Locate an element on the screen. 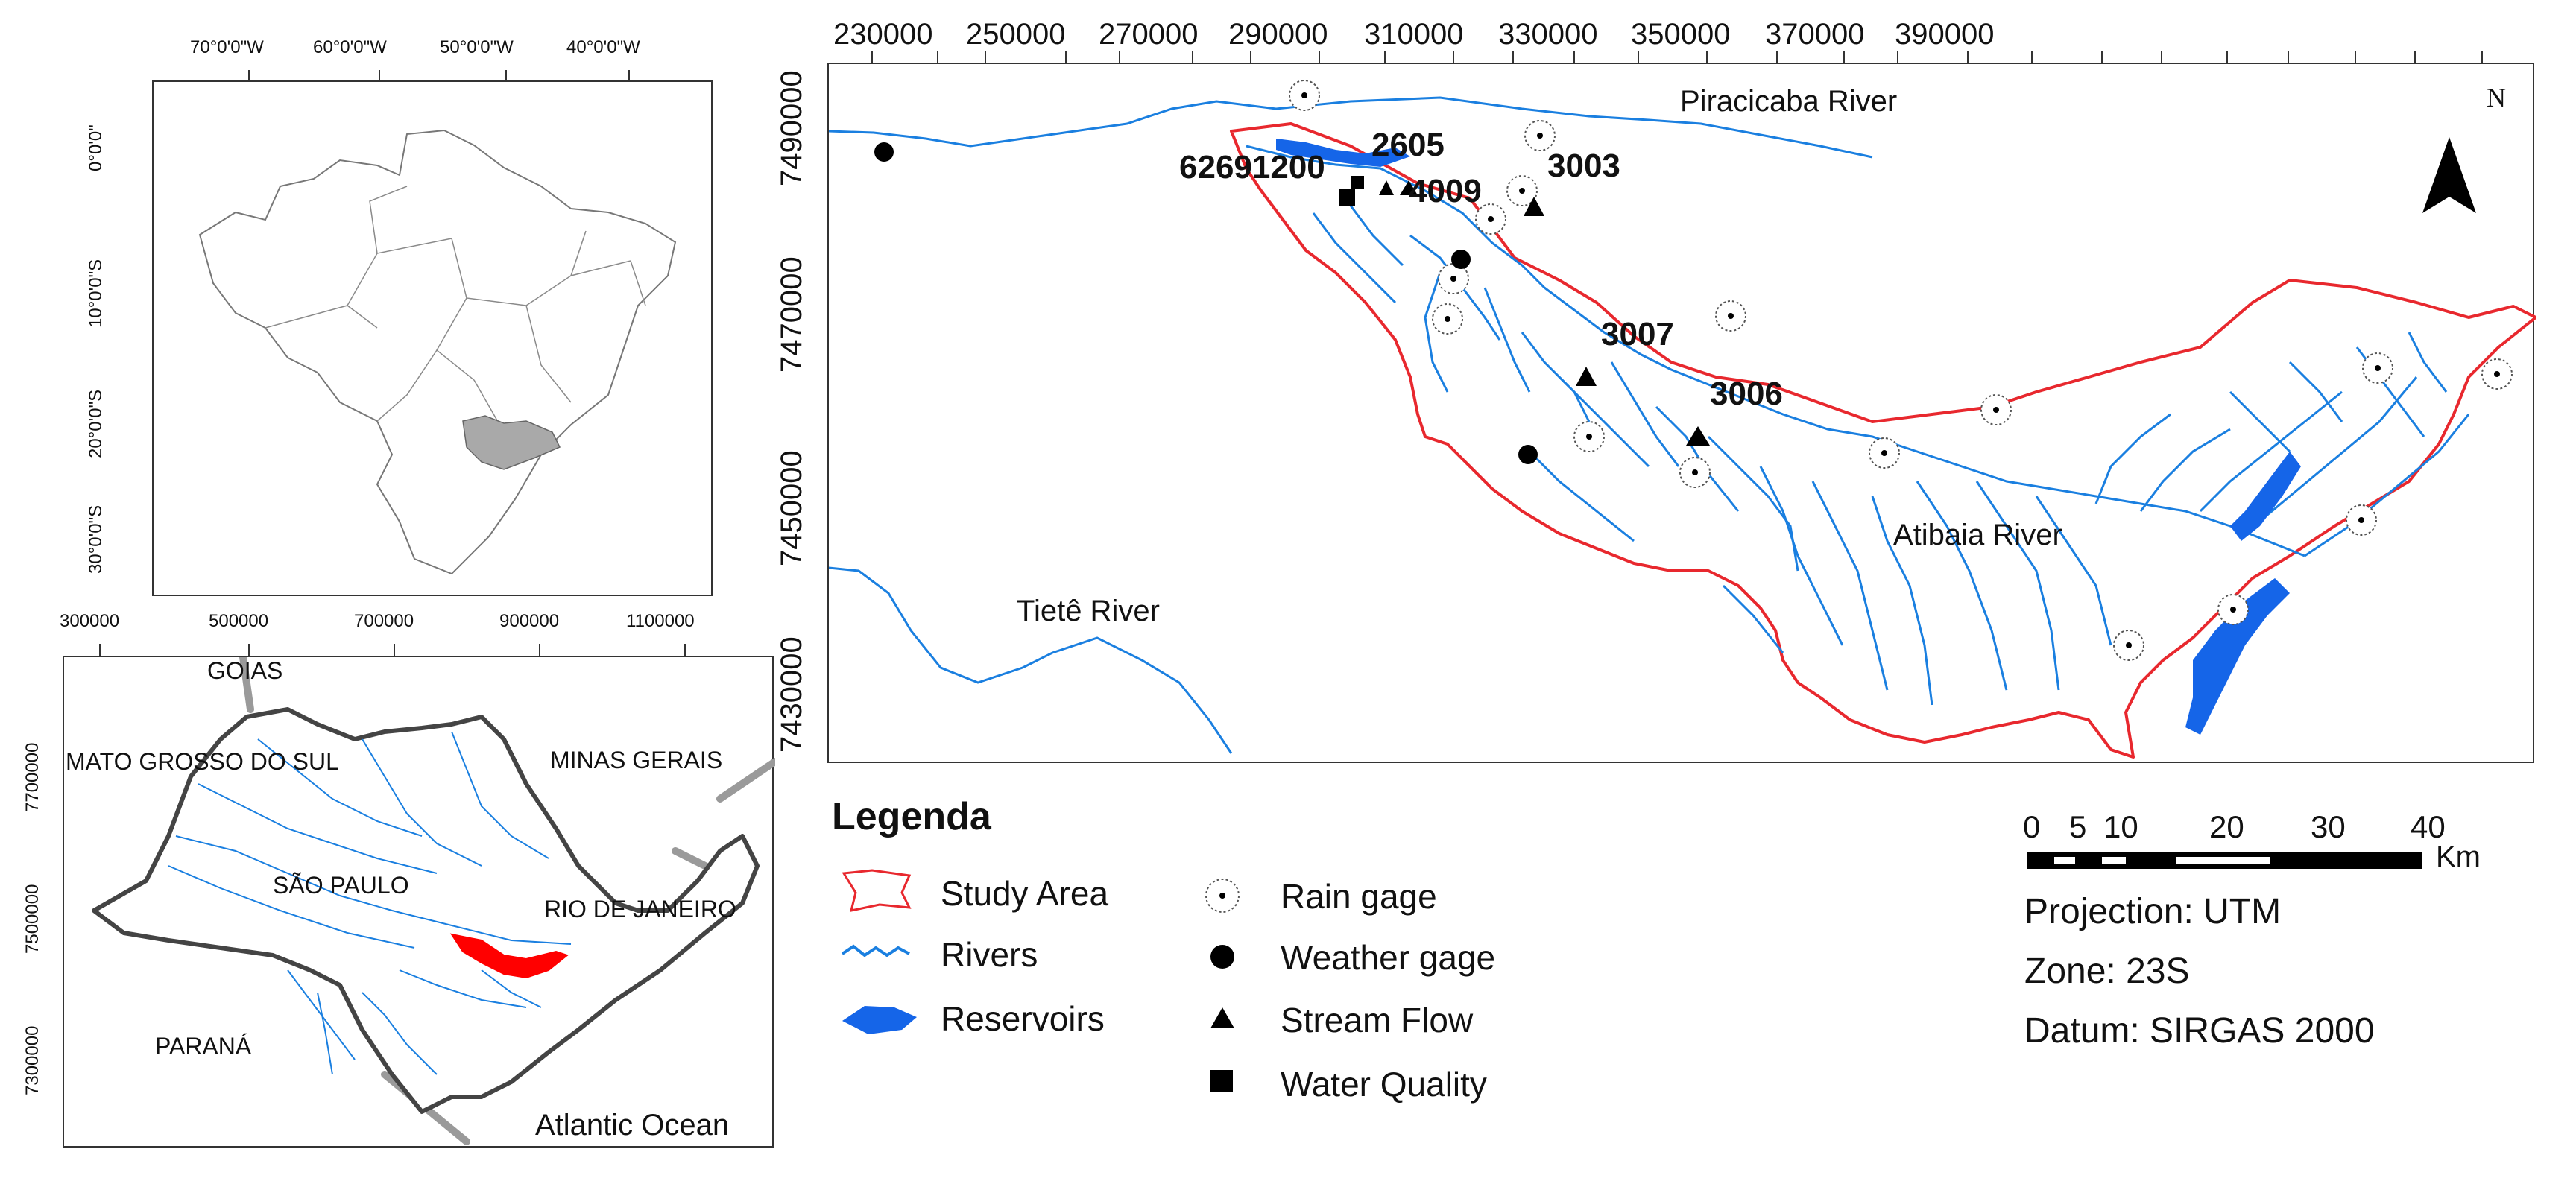 The height and width of the screenshot is (1187, 2576). brazil-top-ticks is located at coordinates (439, 76).